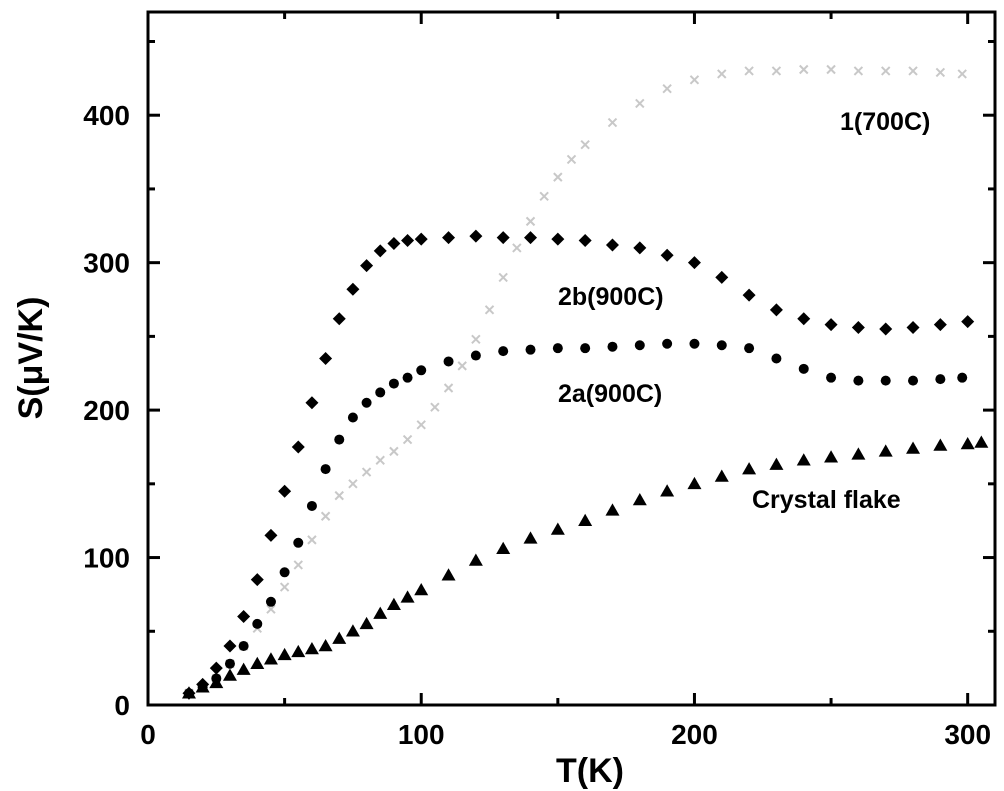  Describe the element at coordinates (106, 410) in the screenshot. I see `y-tick-label-2: 200` at that location.